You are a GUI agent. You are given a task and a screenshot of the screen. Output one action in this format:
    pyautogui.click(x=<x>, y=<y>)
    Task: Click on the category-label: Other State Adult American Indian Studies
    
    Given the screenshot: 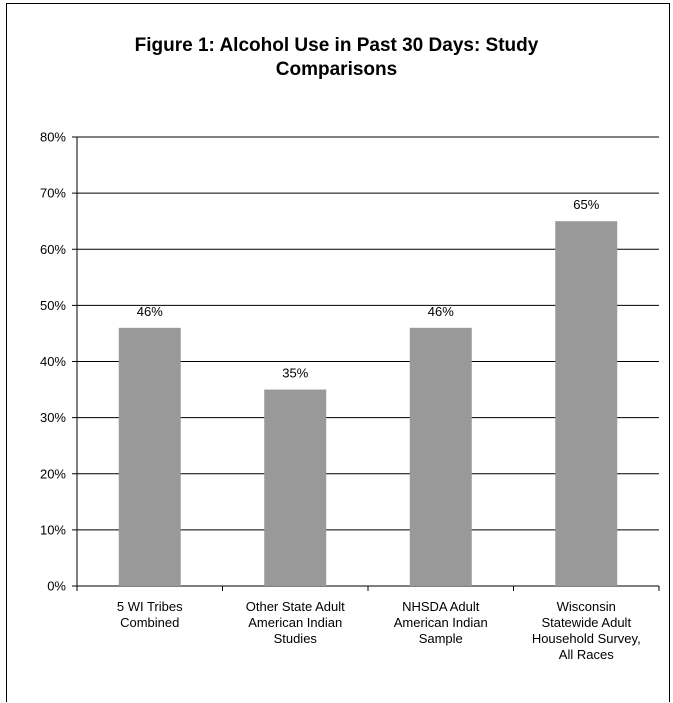 What is the action you would take?
    pyautogui.click(x=295, y=622)
    